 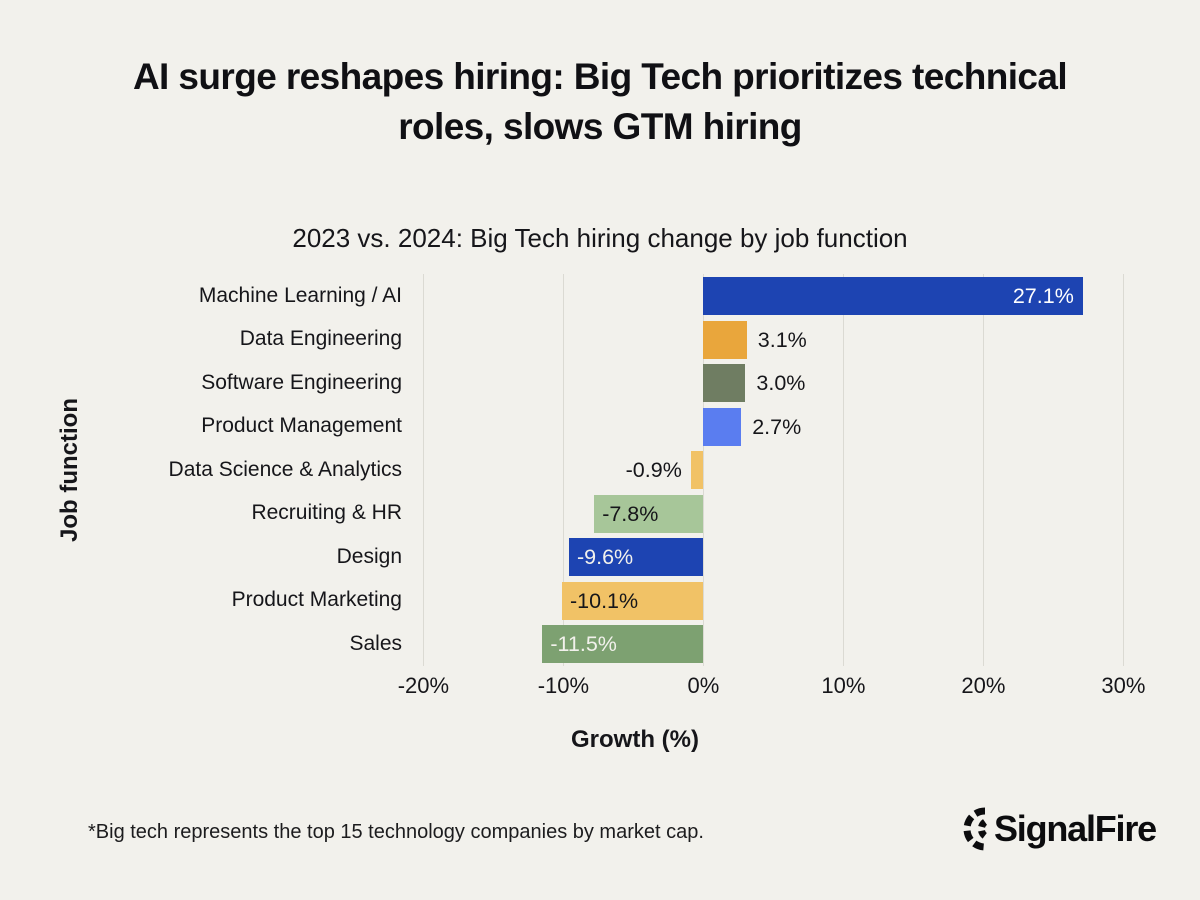 I want to click on bar-row: 3.0%, so click(x=793, y=383).